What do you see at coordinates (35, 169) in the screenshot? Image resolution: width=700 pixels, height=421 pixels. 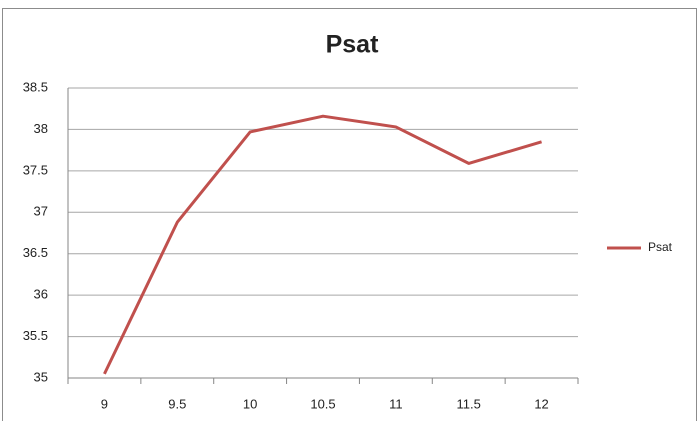 I see `y-tick-label: 37.5` at bounding box center [35, 169].